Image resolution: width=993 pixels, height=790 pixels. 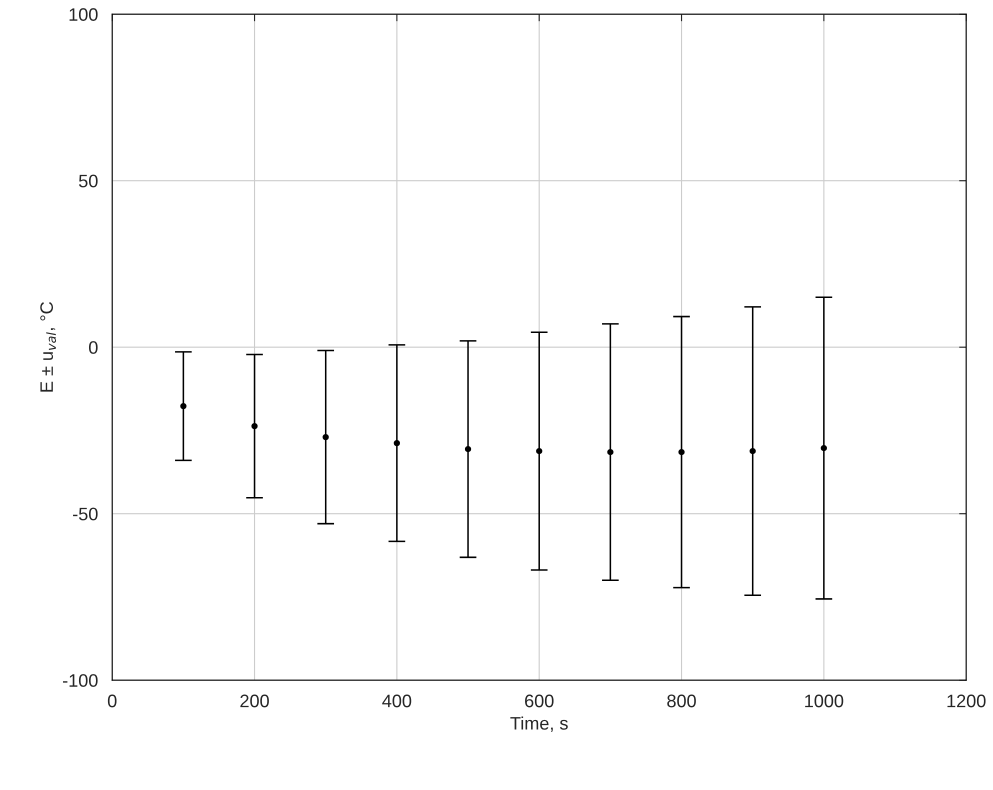 I want to click on y-tick-label: -50, so click(x=85, y=514).